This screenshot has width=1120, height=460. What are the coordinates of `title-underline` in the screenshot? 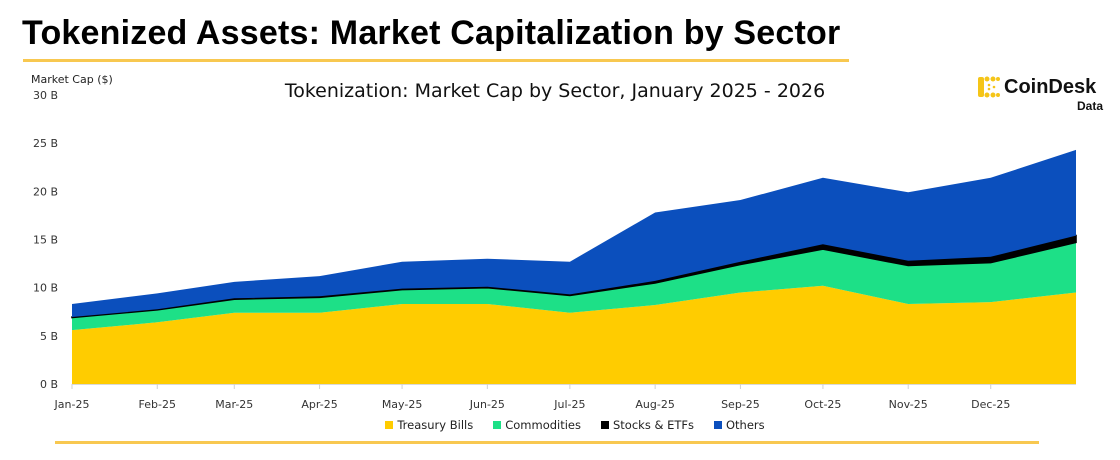 It's located at (436, 60).